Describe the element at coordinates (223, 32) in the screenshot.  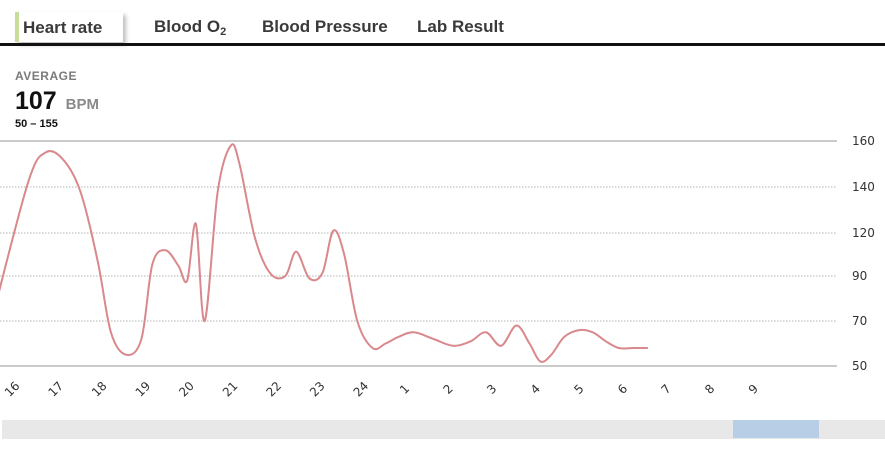
I see `tab-blood-o2-subscript: 2` at that location.